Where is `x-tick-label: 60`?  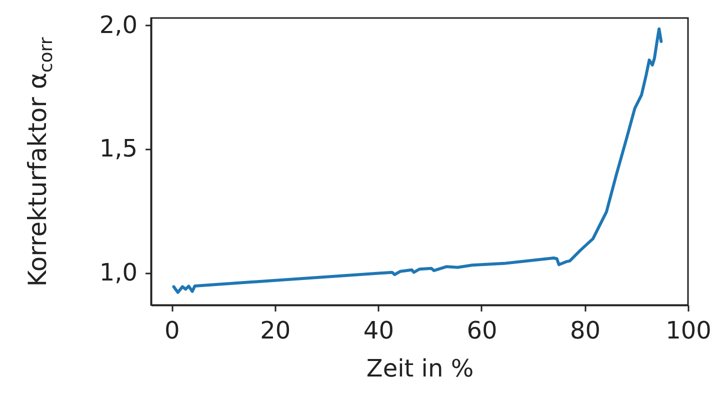 x-tick-label: 60 is located at coordinates (482, 330).